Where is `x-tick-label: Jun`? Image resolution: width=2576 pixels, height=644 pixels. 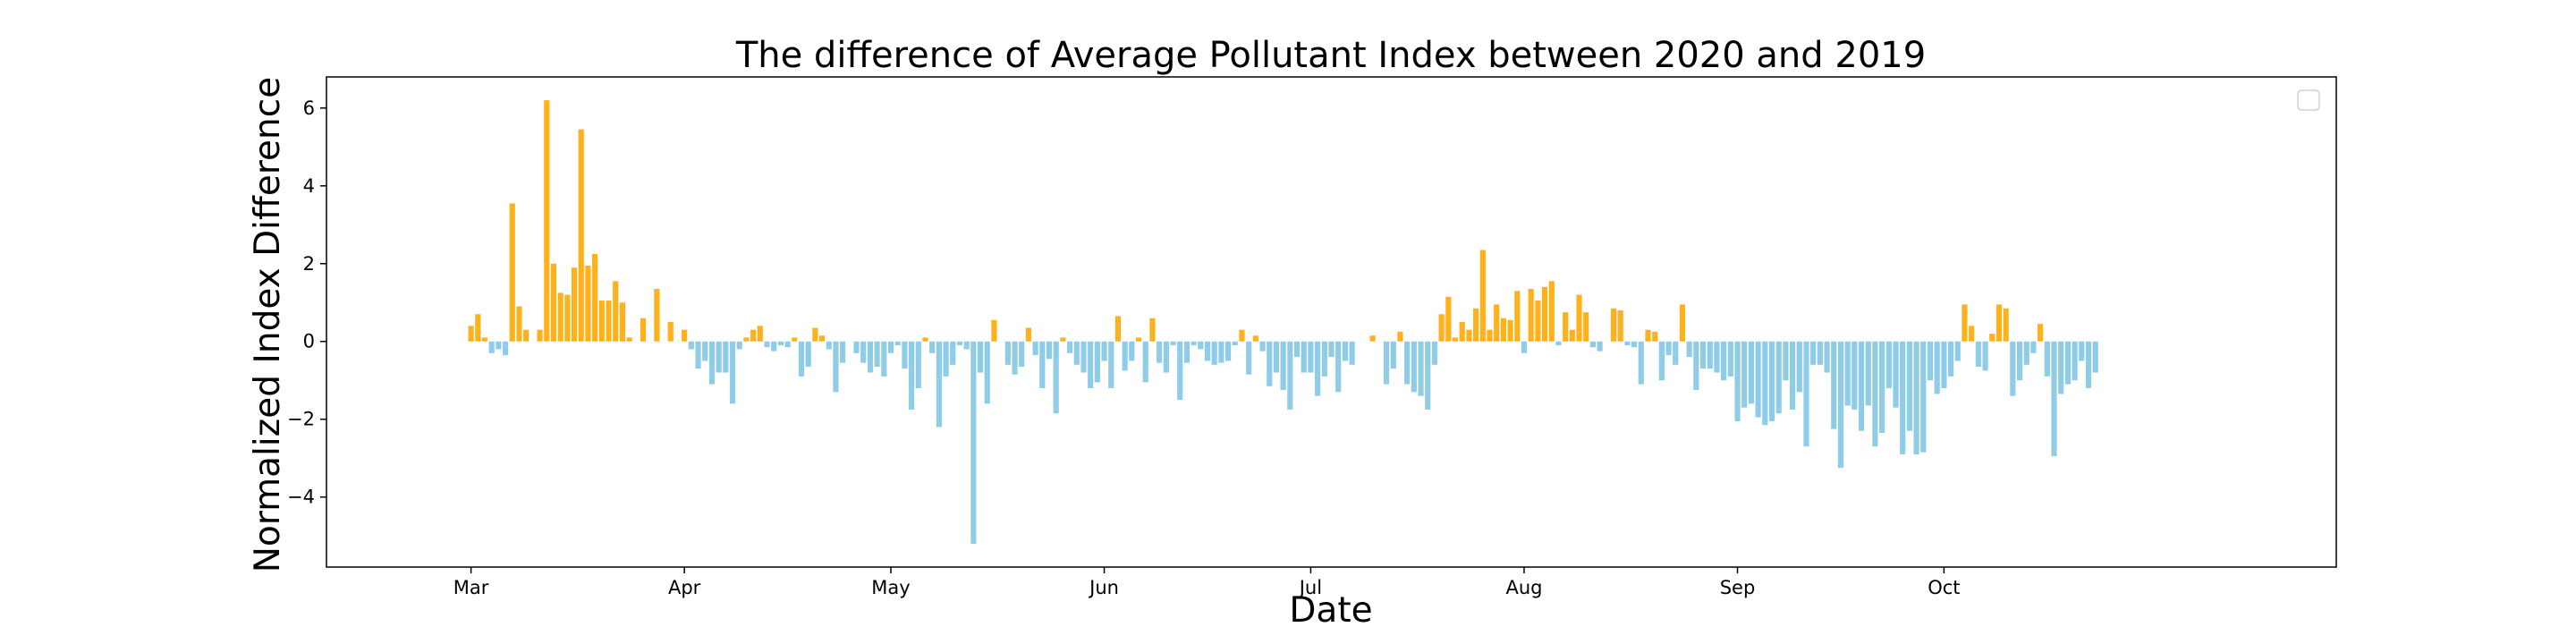
x-tick-label: Jun is located at coordinates (1103, 587).